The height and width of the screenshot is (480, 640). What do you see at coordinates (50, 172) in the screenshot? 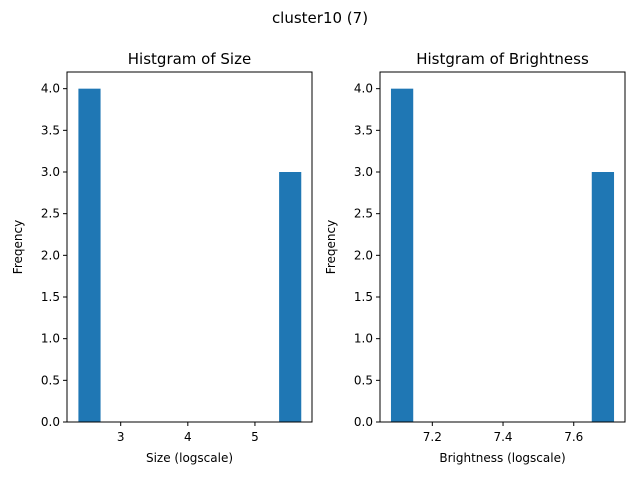
I see `chart-1-ytick-label-7: 3.0` at bounding box center [50, 172].